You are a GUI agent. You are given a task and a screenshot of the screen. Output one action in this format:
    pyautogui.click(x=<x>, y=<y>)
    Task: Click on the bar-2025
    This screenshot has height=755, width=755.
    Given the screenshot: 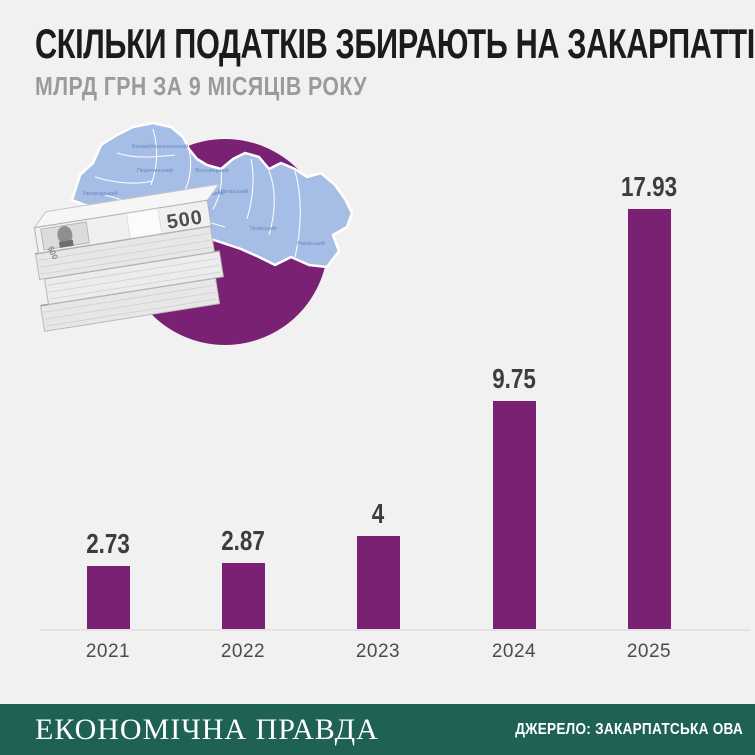 What is the action you would take?
    pyautogui.click(x=649, y=419)
    